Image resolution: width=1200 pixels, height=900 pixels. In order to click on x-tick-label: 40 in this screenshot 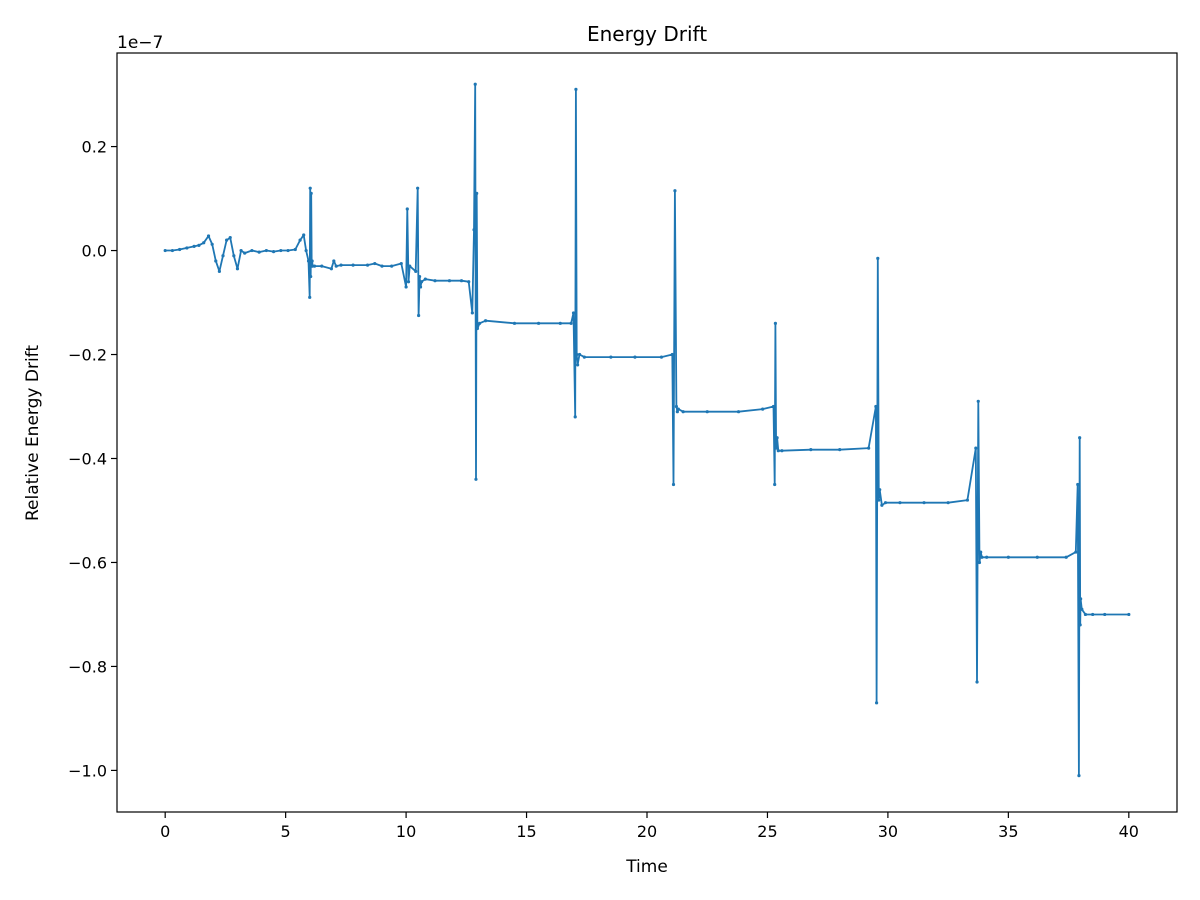, I will do `click(1129, 831)`.